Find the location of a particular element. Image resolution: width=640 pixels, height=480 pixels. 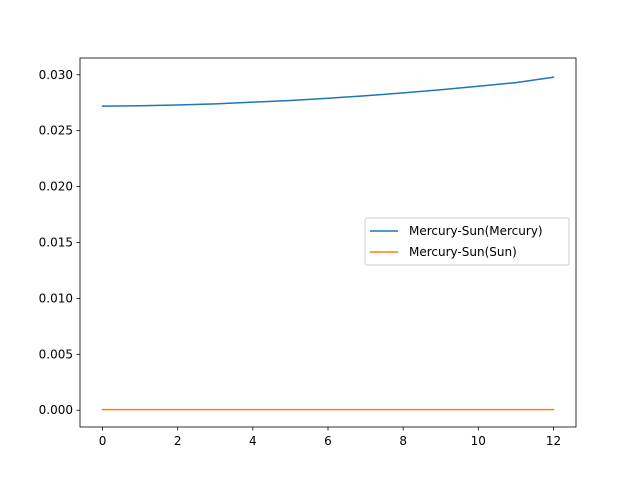

y-axis: 0.000 0.005 0.010 0.015 0.020 0.025 0.030 is located at coordinates (59, 242).